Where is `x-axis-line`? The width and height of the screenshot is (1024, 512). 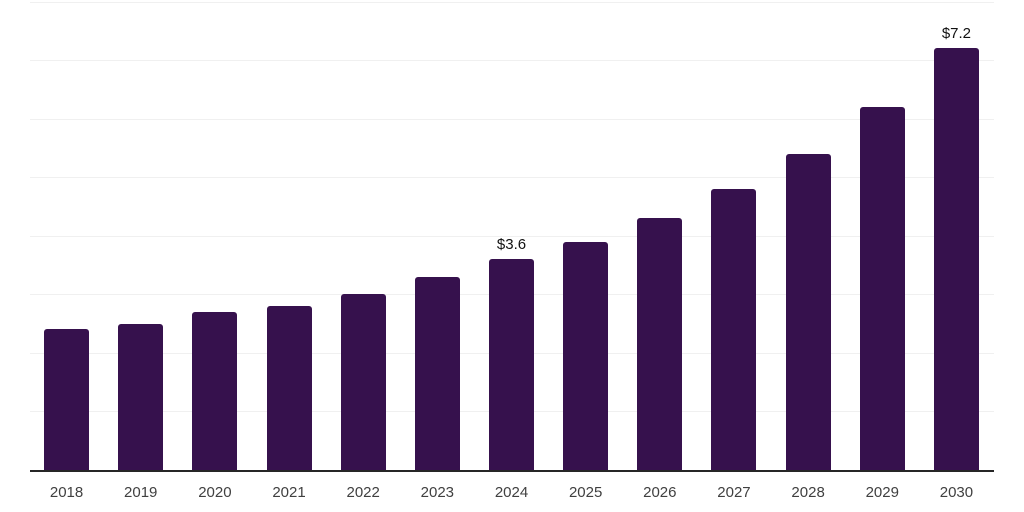 x-axis-line is located at coordinates (511, 470).